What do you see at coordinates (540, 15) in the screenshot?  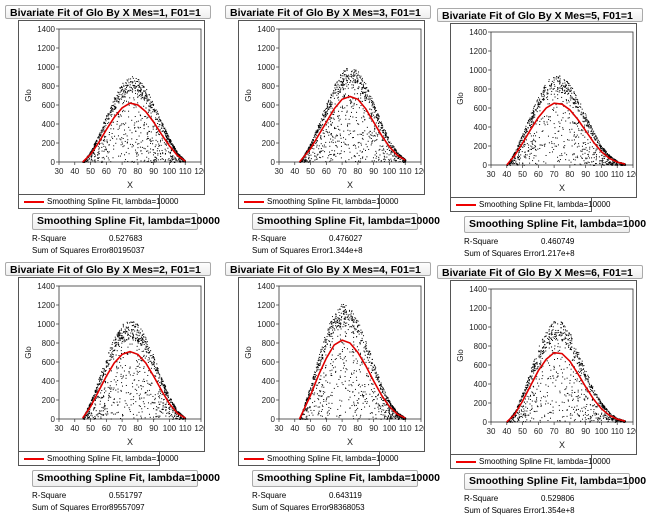 I see `panel-title: Bivariate Fit of Glo By X Mes=5, F01=1` at bounding box center [540, 15].